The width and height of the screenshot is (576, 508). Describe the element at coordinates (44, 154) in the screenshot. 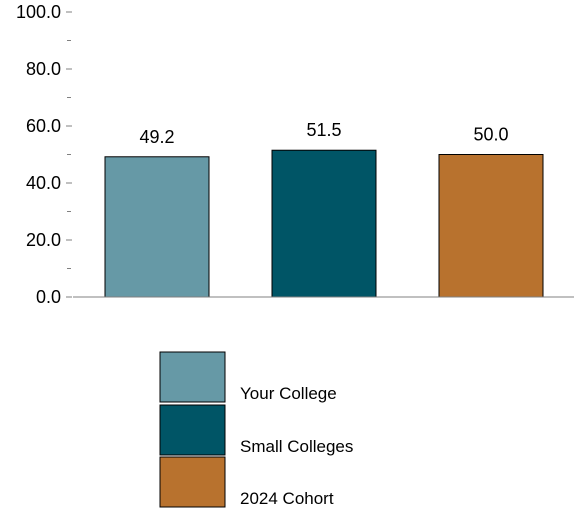

I see `y-axis: 0.0 20.0 40.0 60.0 80.0 100.0` at that location.